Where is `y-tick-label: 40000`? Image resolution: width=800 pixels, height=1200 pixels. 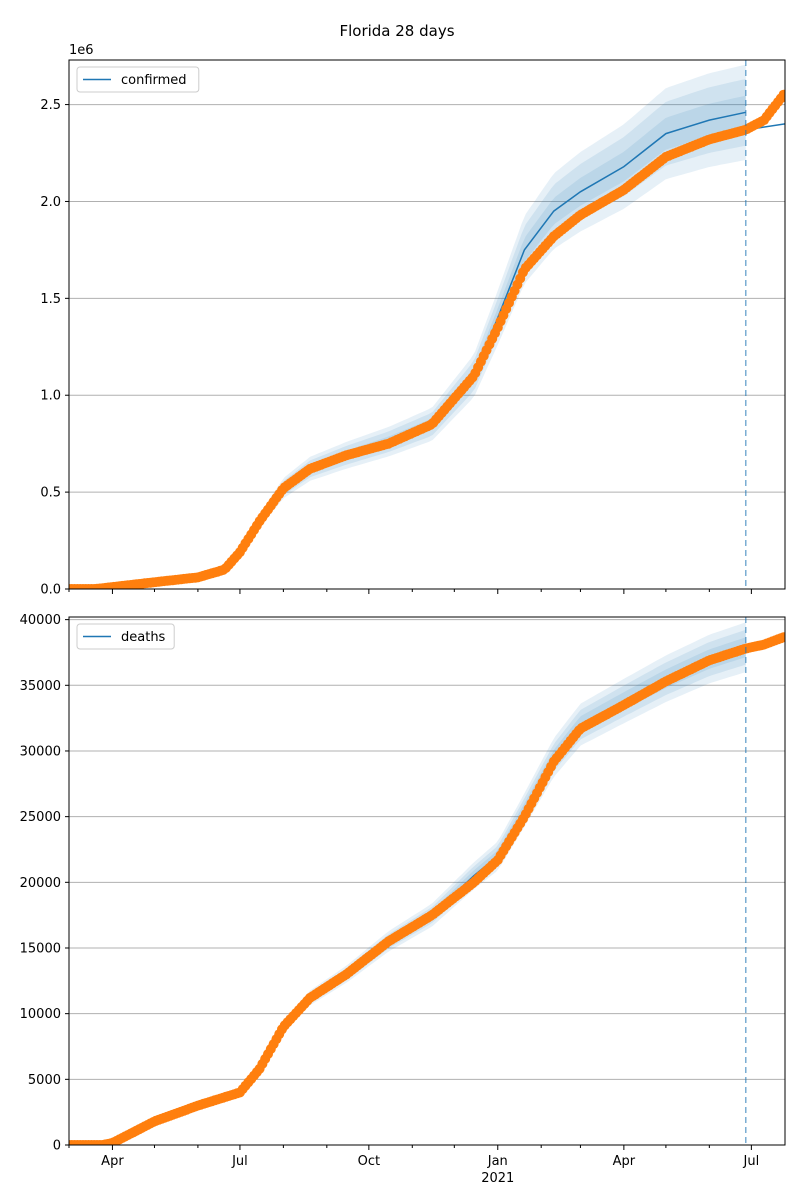
y-tick-label: 40000 is located at coordinates (40, 620).